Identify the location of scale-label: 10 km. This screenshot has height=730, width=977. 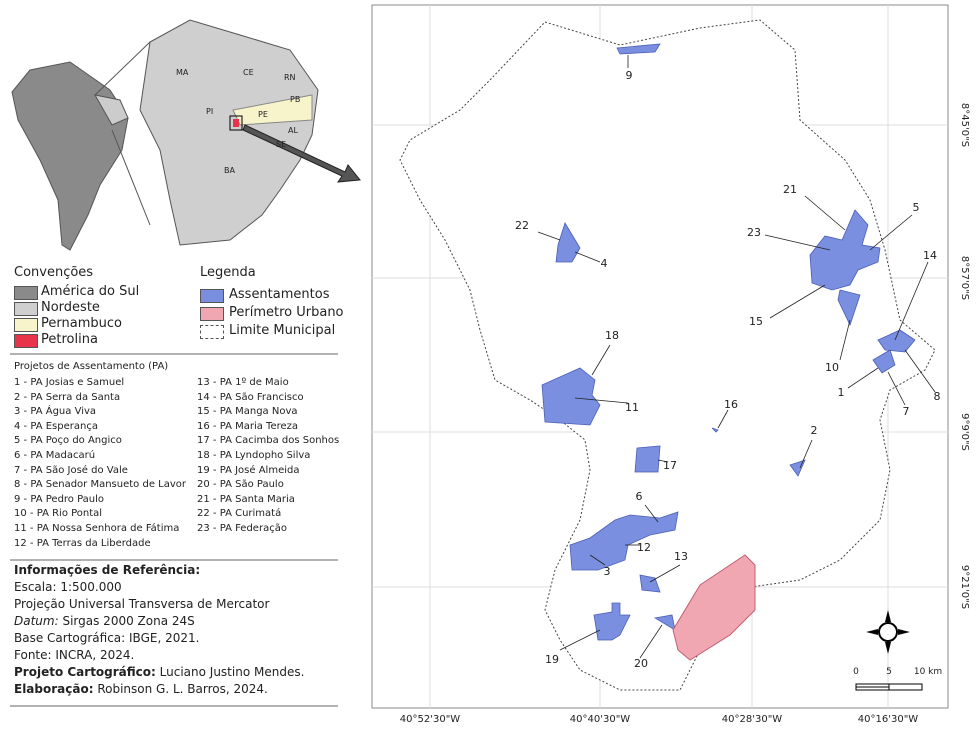
(928, 672).